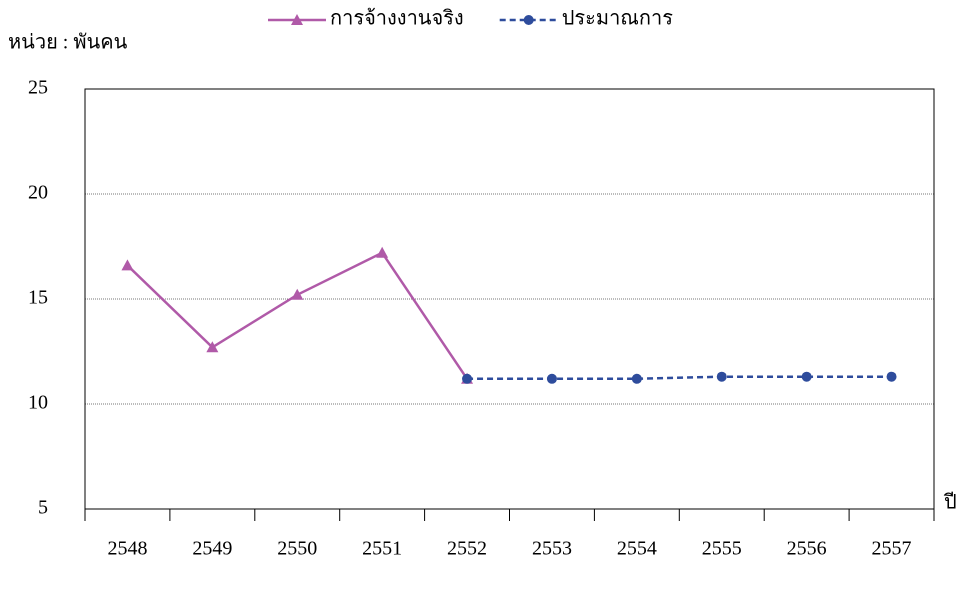 This screenshot has width=964, height=590. What do you see at coordinates (297, 549) in the screenshot?
I see `x-tick-label: 2550` at bounding box center [297, 549].